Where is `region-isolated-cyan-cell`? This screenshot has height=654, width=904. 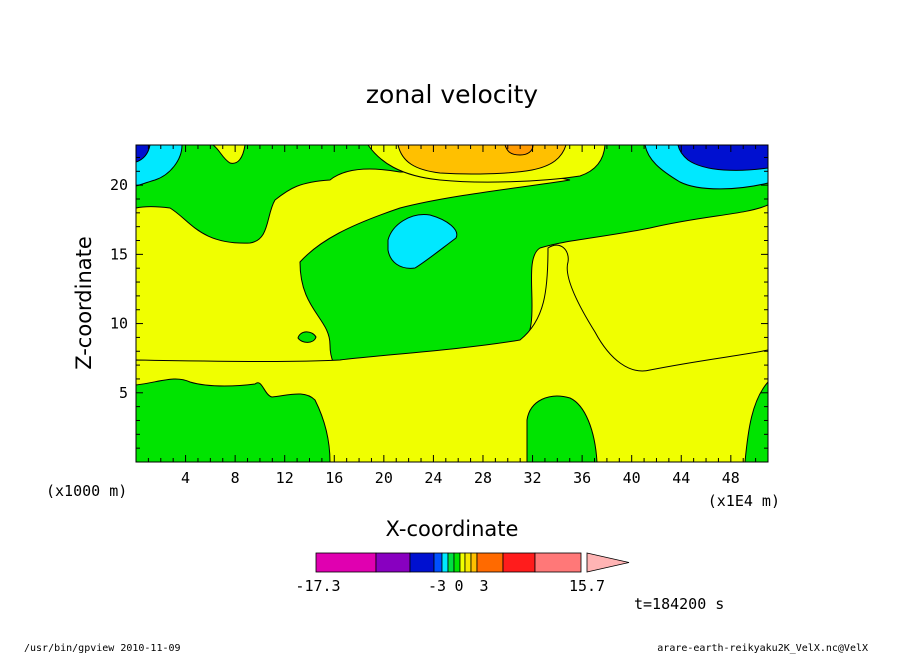 region-isolated-cyan-cell is located at coordinates (422, 241).